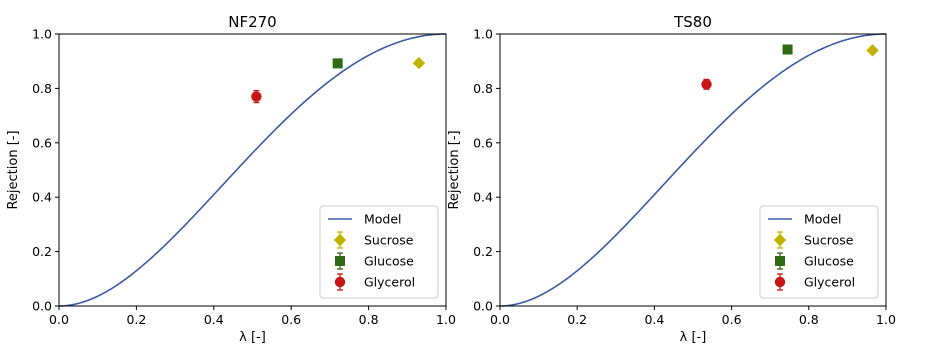 This screenshot has width=928, height=345. Describe the element at coordinates (692, 22) in the screenshot. I see `chart-title: TS80` at that location.